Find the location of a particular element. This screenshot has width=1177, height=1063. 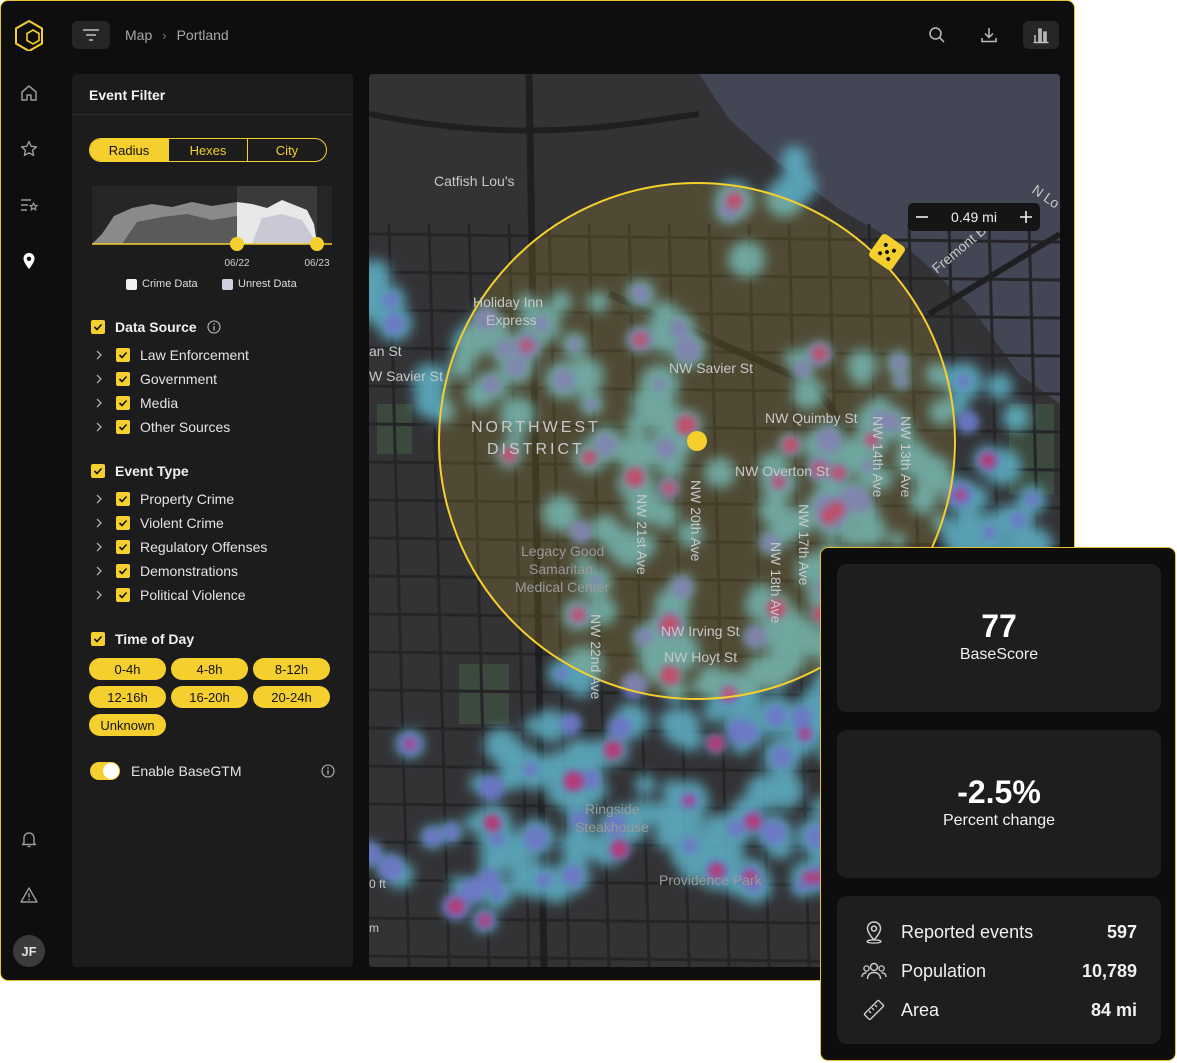

time-chip: 16-20h is located at coordinates (209, 697).